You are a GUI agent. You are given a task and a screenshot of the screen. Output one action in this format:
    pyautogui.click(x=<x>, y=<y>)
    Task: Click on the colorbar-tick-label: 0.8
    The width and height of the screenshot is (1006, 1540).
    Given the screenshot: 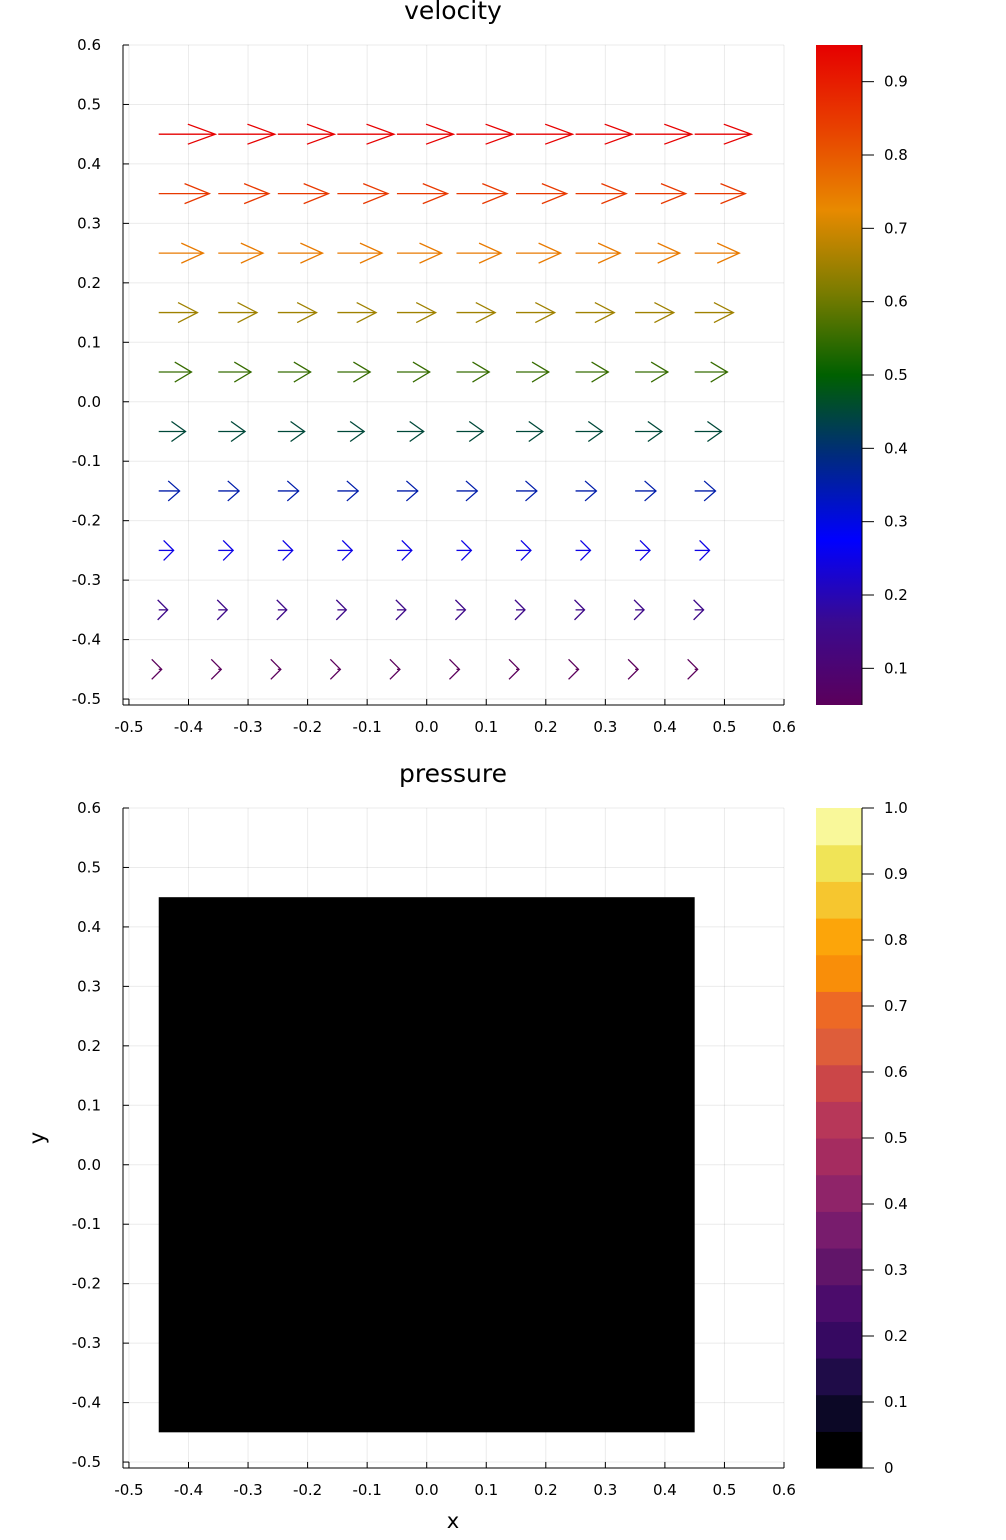 What is the action you would take?
    pyautogui.click(x=896, y=940)
    